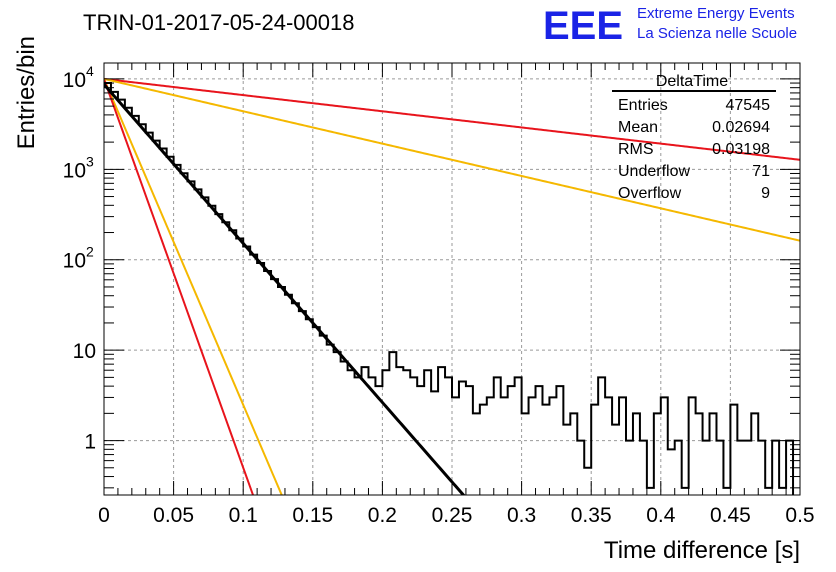 This screenshot has width=836, height=572. I want to click on y-tick-exponent: 4, so click(90, 71).